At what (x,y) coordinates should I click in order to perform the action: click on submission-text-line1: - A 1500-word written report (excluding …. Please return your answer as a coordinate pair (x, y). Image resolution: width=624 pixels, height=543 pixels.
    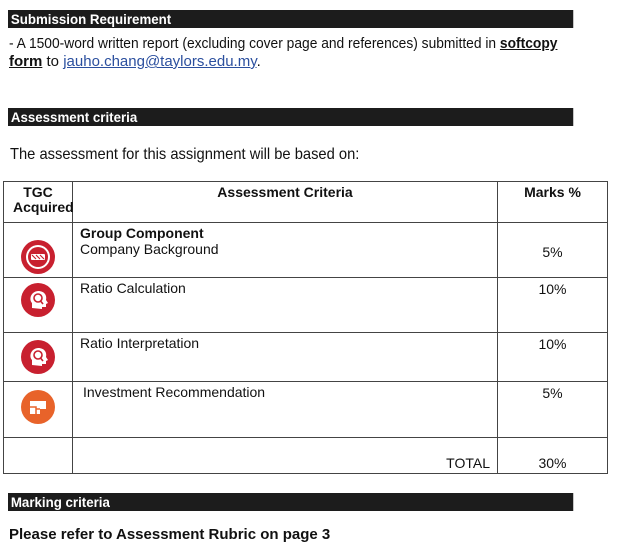
    Looking at the image, I should click on (283, 43).